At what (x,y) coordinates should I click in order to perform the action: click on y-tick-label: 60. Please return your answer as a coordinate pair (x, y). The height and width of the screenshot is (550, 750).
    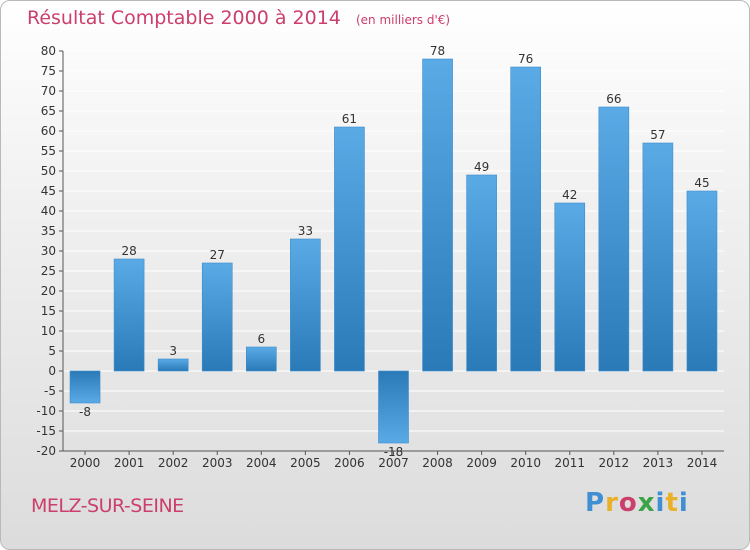
    Looking at the image, I should click on (48, 131).